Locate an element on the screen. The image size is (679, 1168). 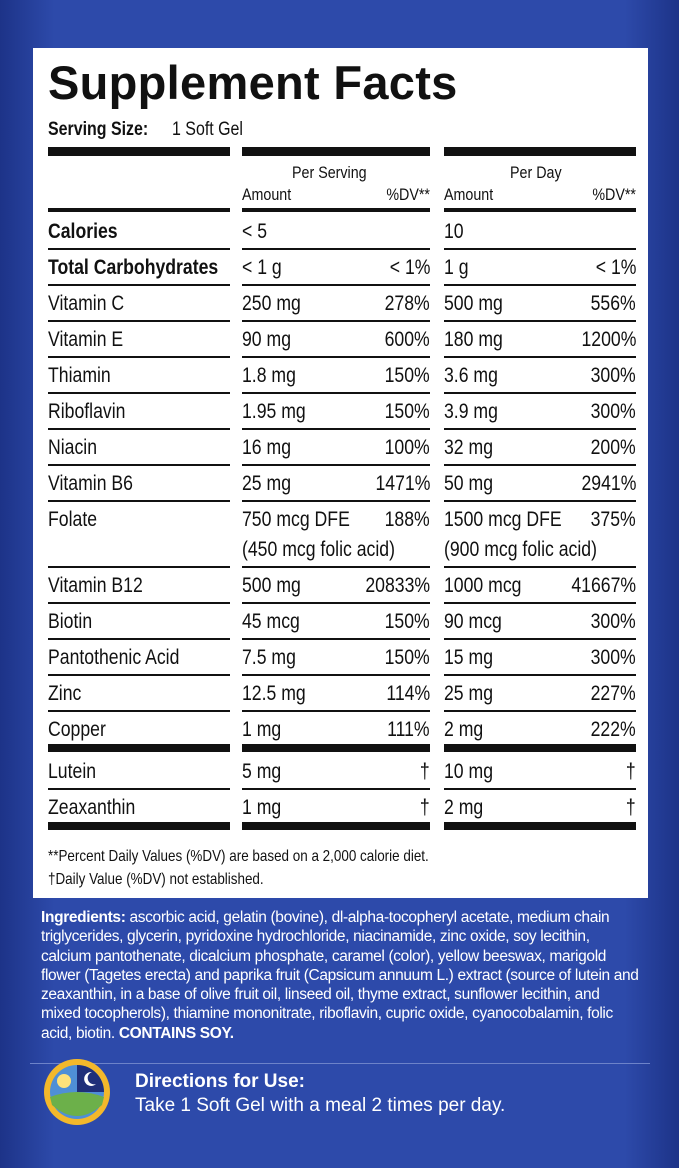
daily-value: < 1% is located at coordinates (615, 267).